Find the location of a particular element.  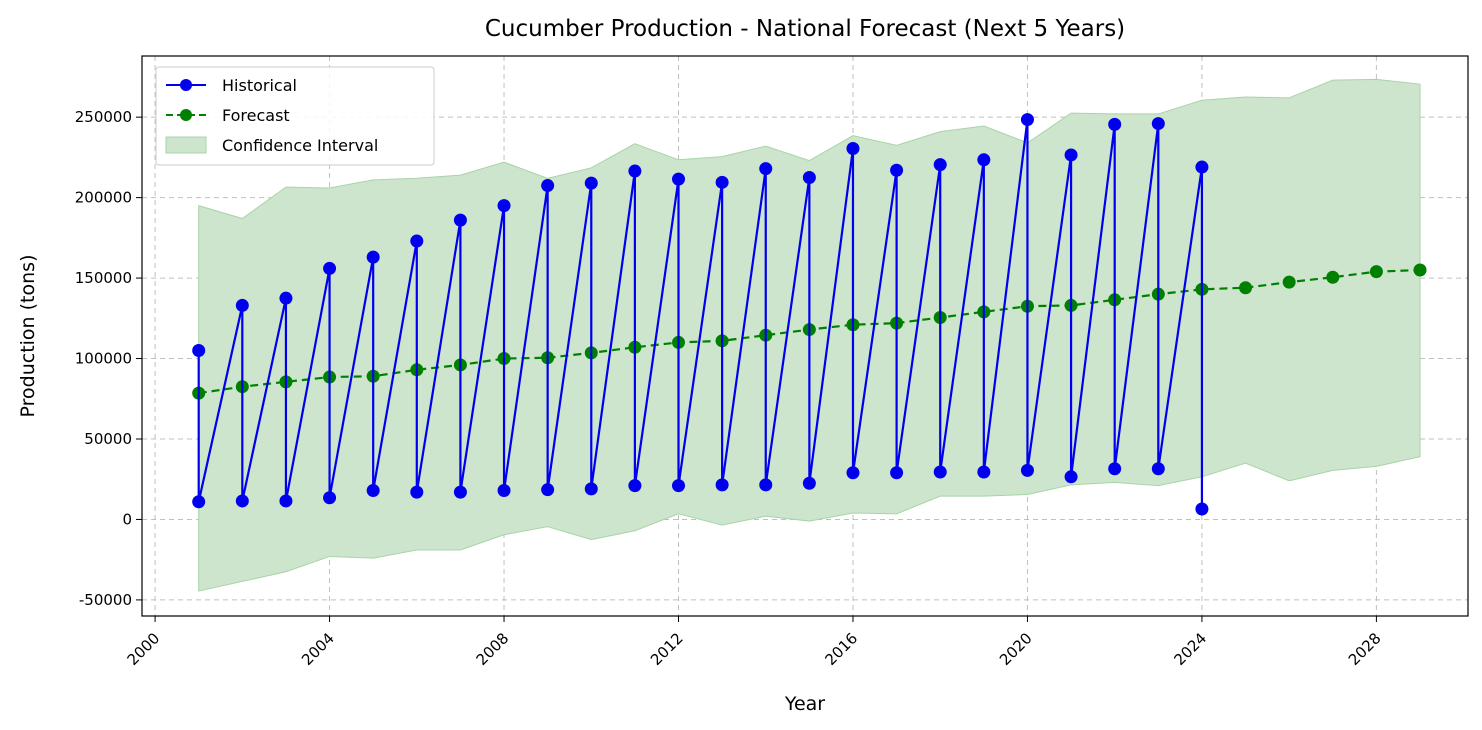

y-tick-label: -50000 is located at coordinates (105, 600).